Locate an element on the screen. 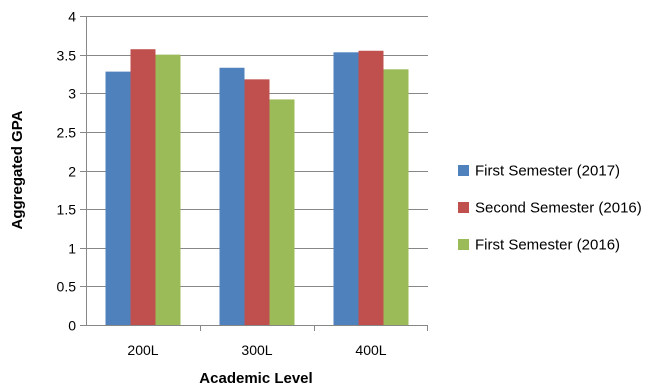  y-tick-label: 1 is located at coordinates (72, 249).